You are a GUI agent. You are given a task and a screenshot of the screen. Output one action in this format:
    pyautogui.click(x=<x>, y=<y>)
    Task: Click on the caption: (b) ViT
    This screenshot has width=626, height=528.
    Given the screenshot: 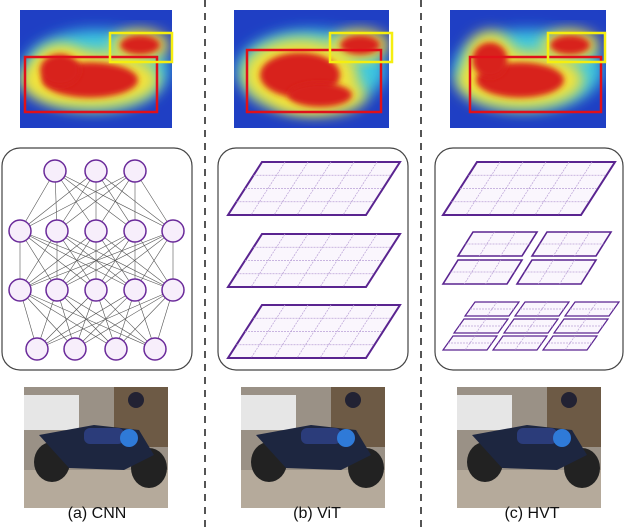 What is the action you would take?
    pyautogui.click(x=317, y=513)
    